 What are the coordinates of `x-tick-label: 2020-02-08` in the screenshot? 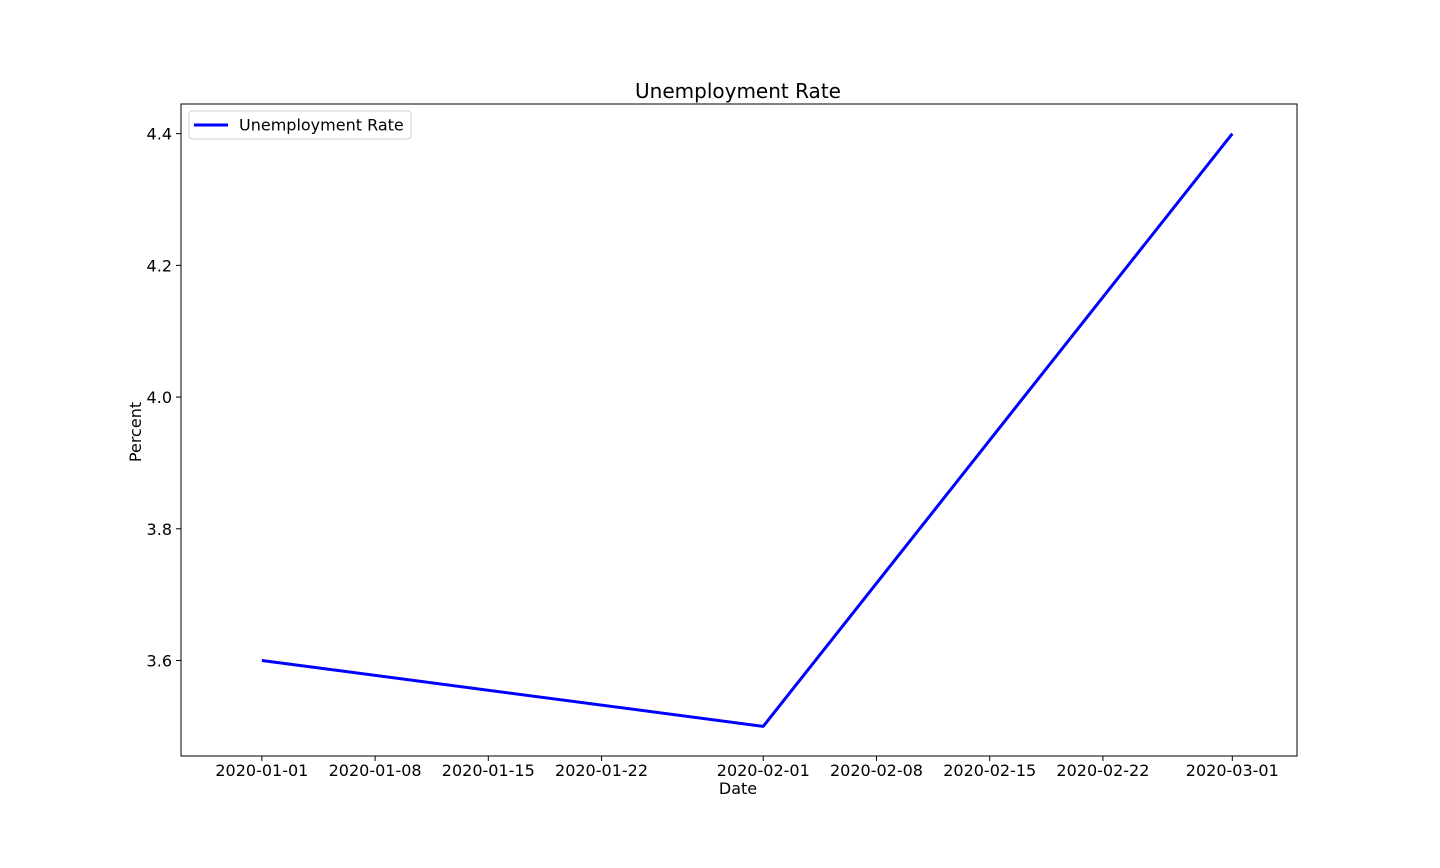 It's located at (876, 770).